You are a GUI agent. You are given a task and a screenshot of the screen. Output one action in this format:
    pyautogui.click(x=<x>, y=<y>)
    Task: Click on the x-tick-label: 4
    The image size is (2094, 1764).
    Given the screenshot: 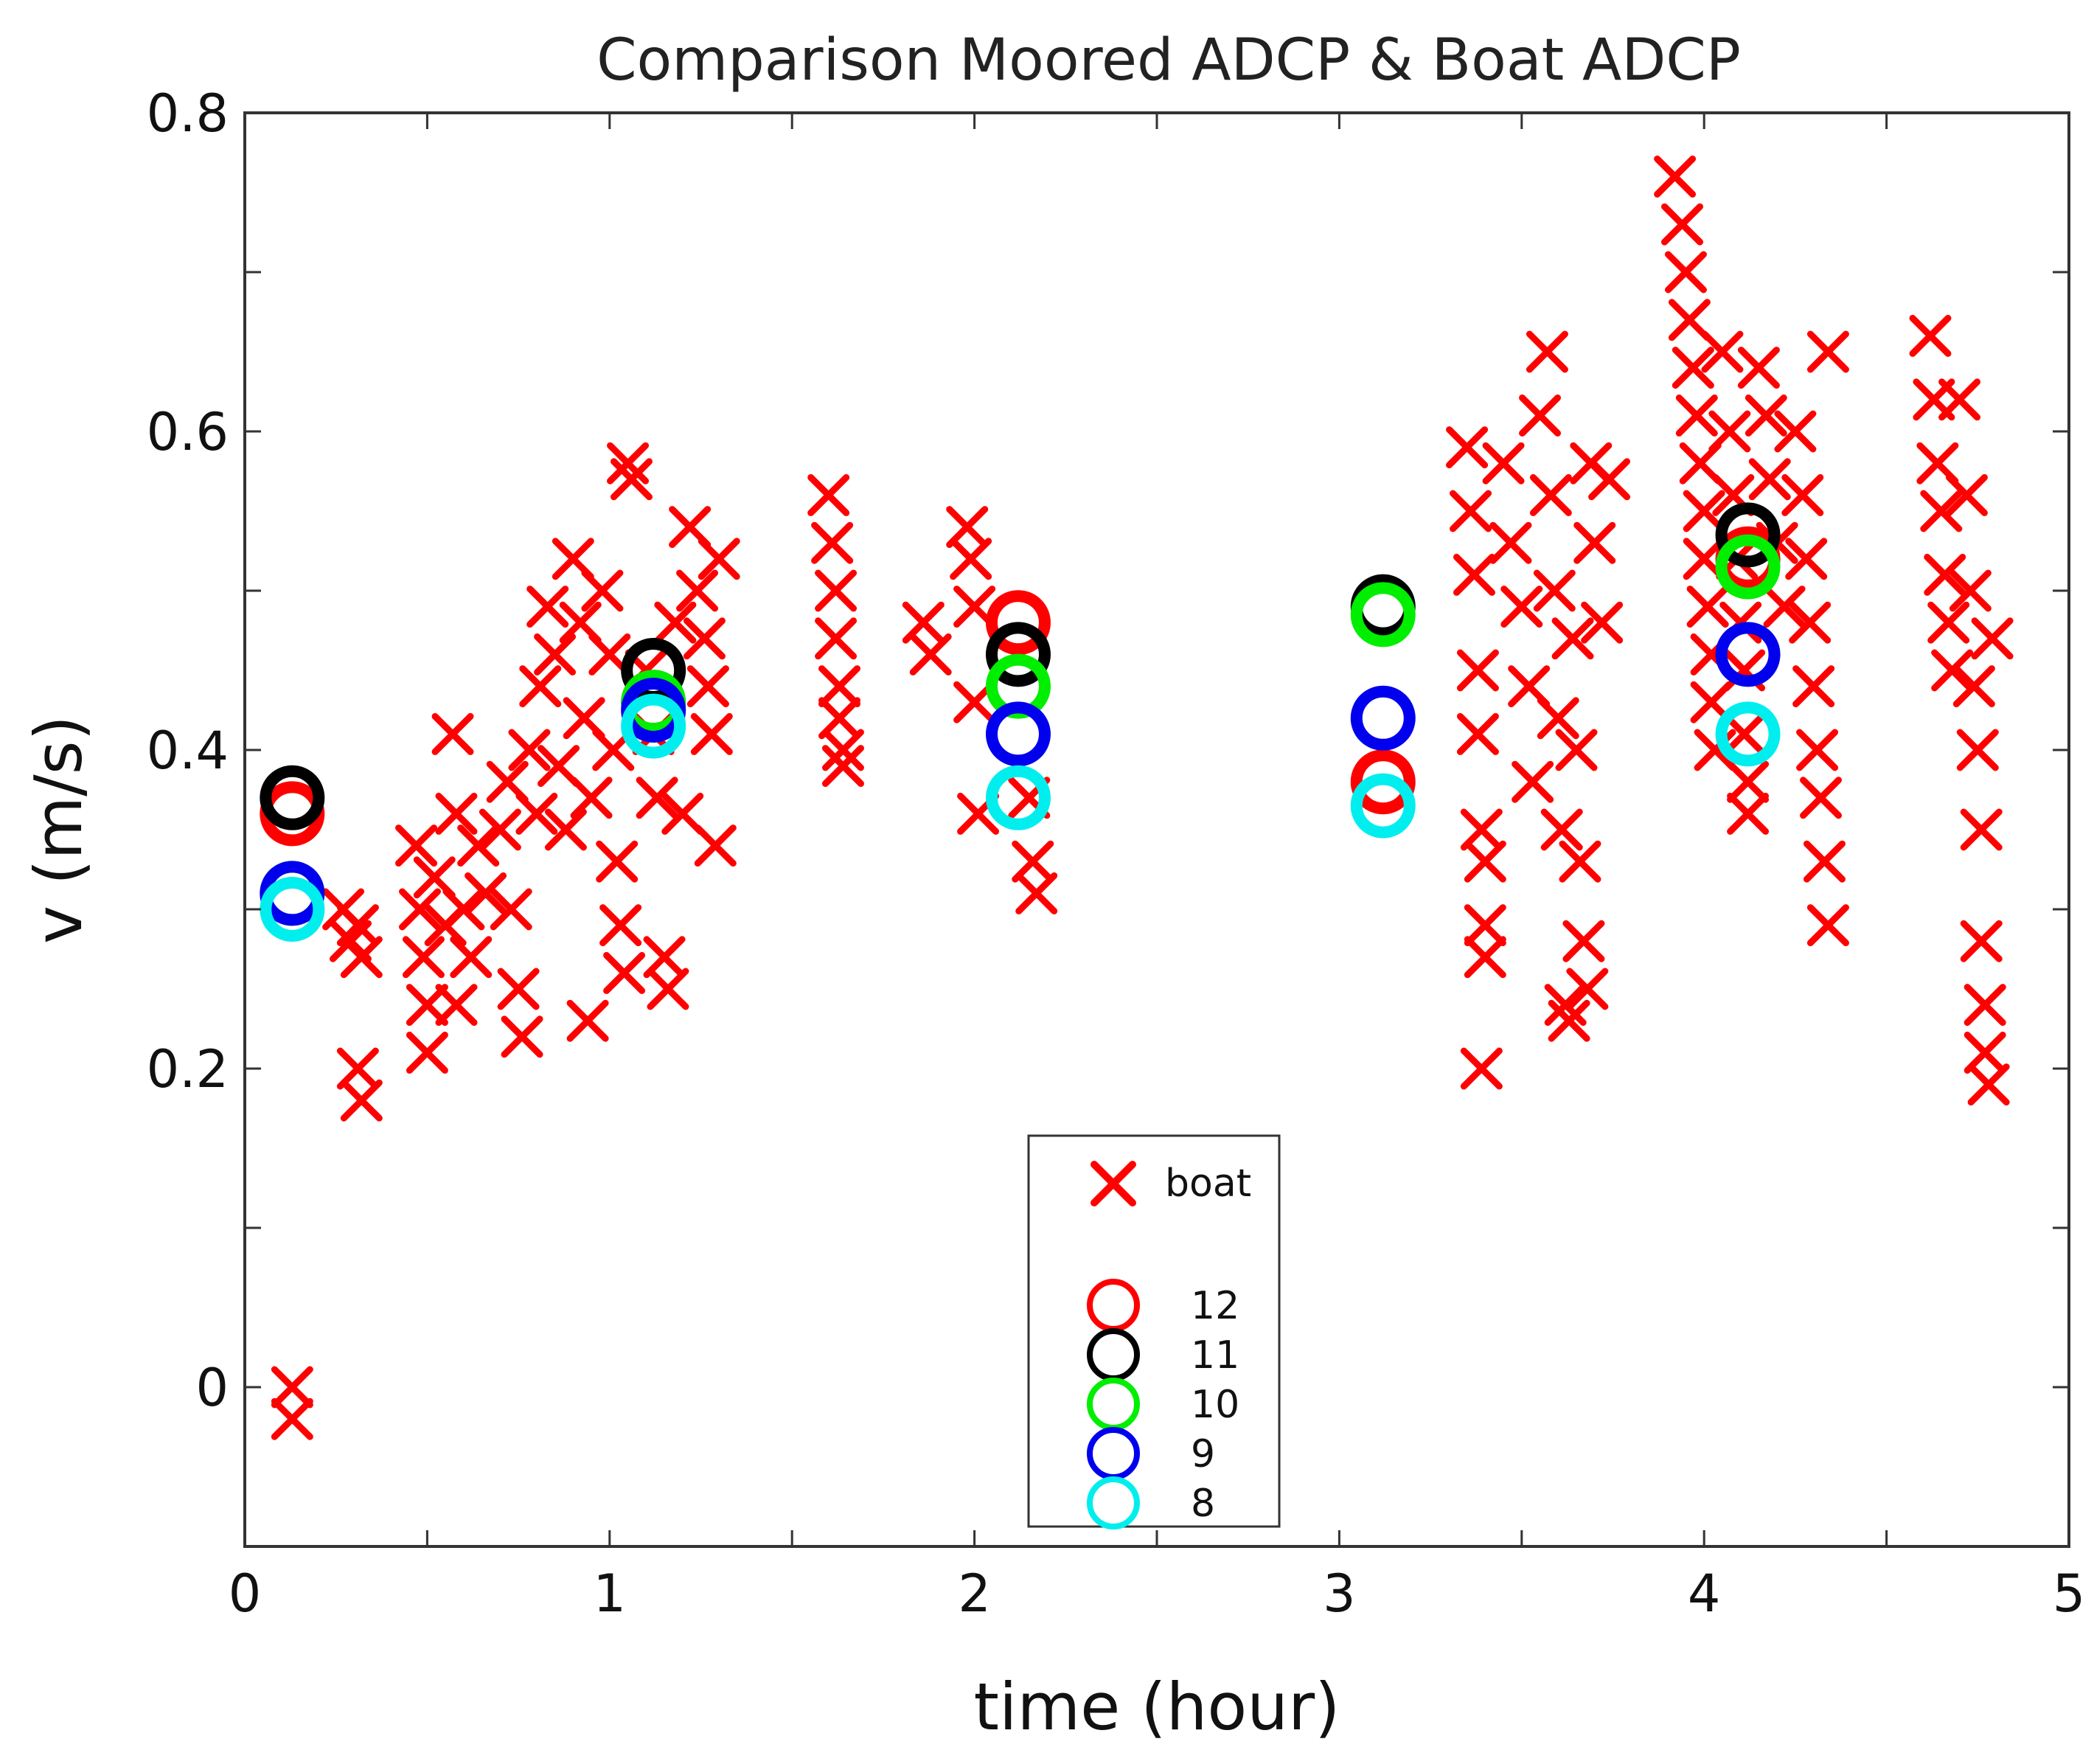 What is the action you would take?
    pyautogui.click(x=1705, y=1593)
    